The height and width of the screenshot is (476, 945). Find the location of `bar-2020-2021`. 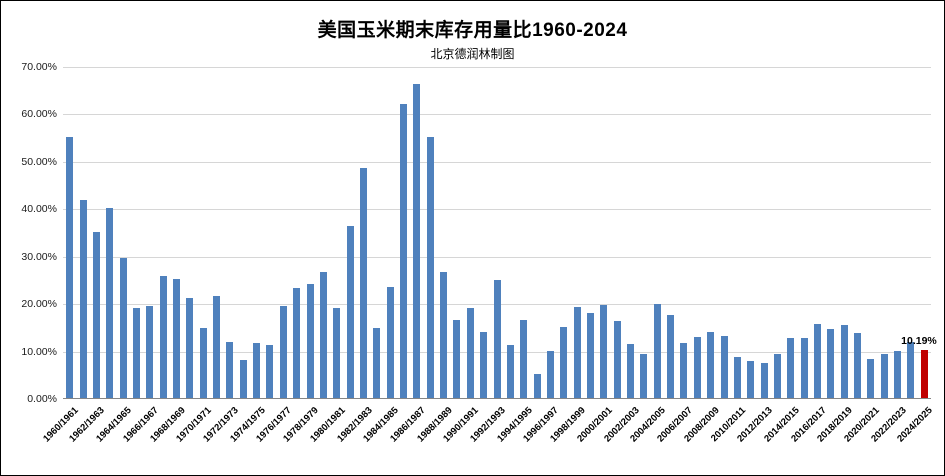

bar-2020-2021 is located at coordinates (871, 378).